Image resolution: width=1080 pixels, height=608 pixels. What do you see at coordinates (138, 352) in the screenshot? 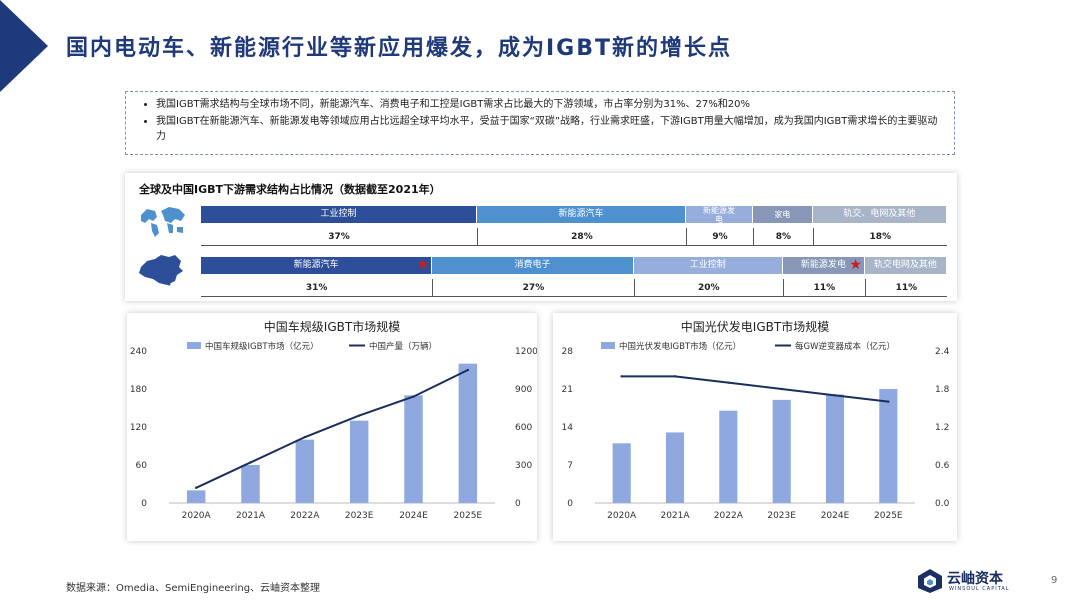
I see `y-tick-label: 240` at bounding box center [138, 352].